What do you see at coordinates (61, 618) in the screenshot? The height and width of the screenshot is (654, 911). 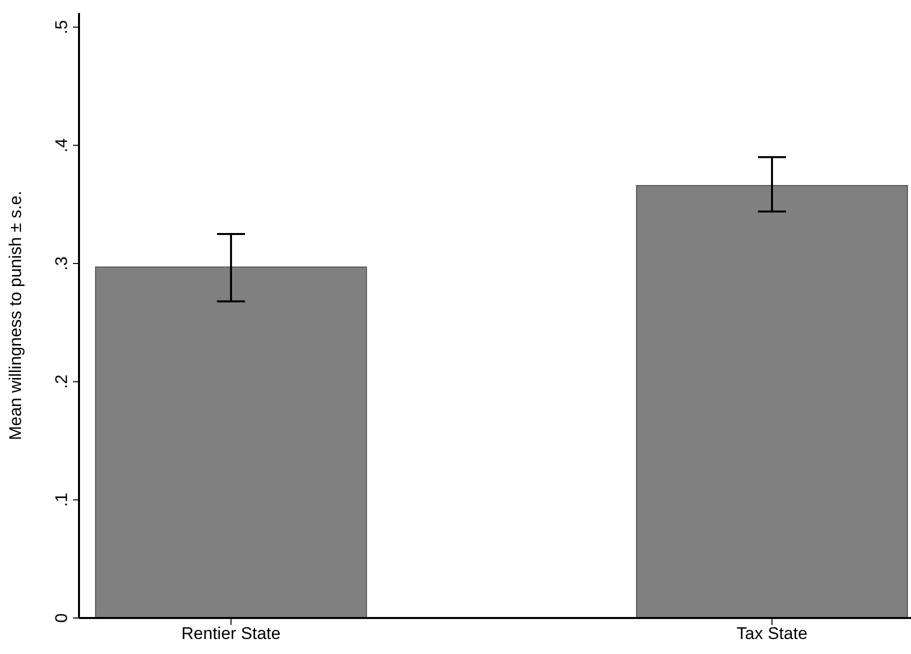 I see `y-tick-label: 0` at bounding box center [61, 618].